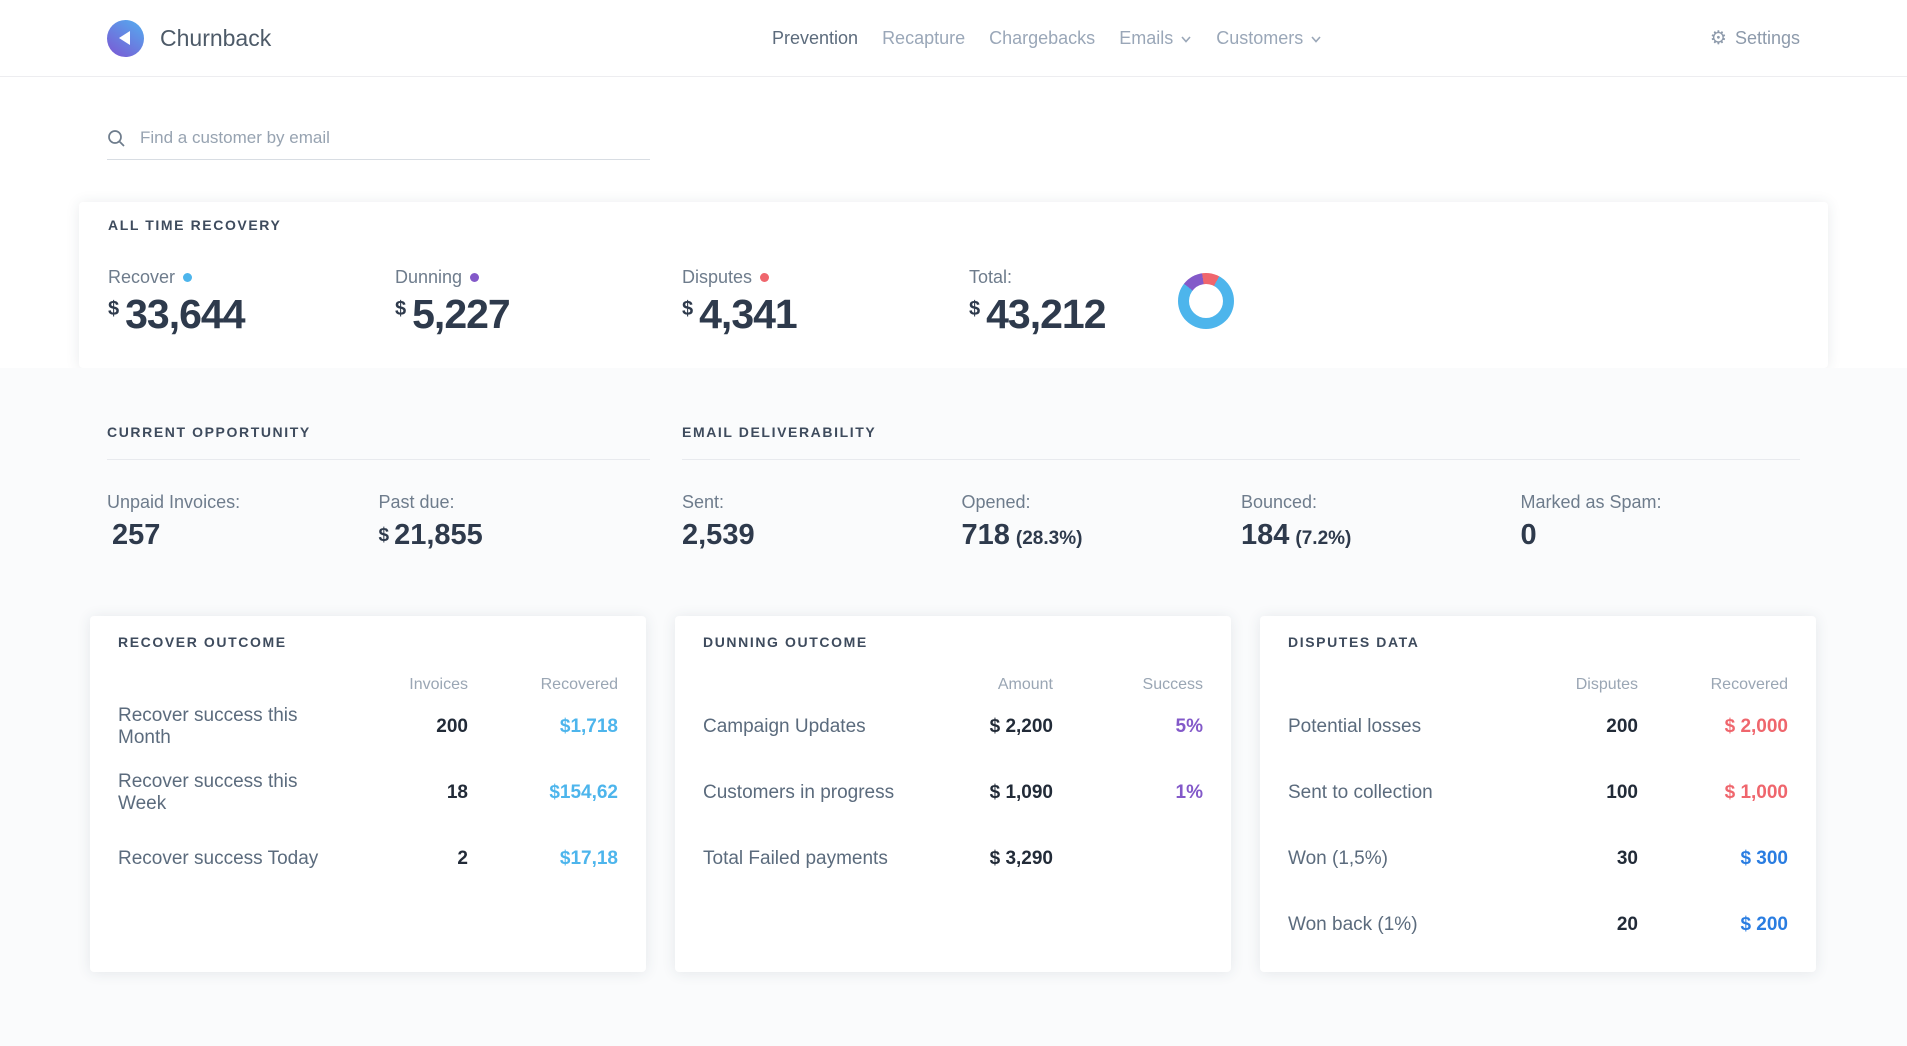  I want to click on table-row: Recover success Today 2 $17,18, so click(368, 859).